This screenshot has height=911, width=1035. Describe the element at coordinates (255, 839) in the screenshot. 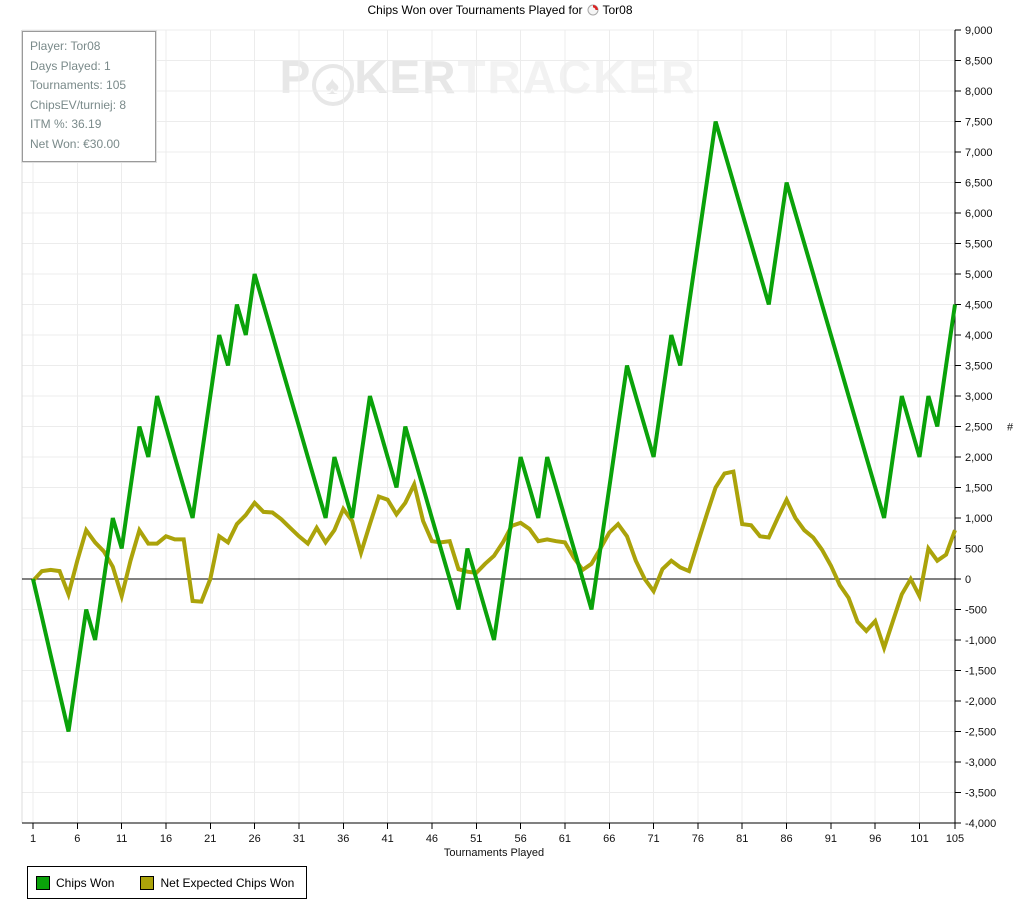

I see `svg-text: 26` at that location.